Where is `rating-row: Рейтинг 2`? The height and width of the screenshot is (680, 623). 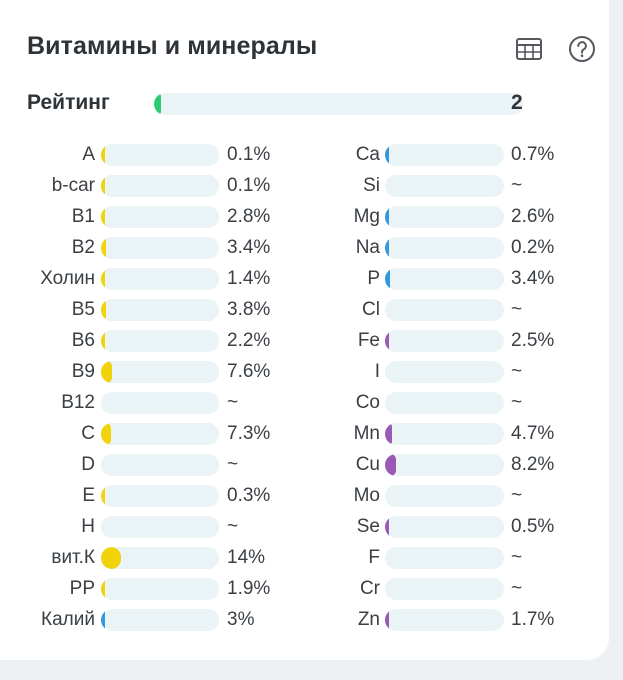 rating-row: Рейтинг 2 is located at coordinates (307, 104).